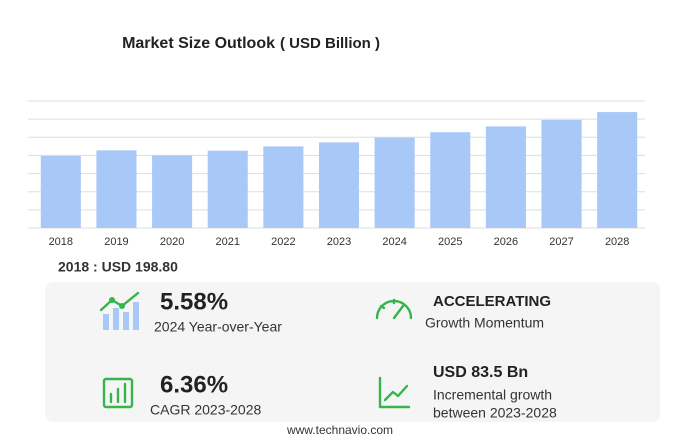 Image resolution: width=680 pixels, height=440 pixels. Describe the element at coordinates (617, 242) in the screenshot. I see `x-tick-label: 2028` at that location.